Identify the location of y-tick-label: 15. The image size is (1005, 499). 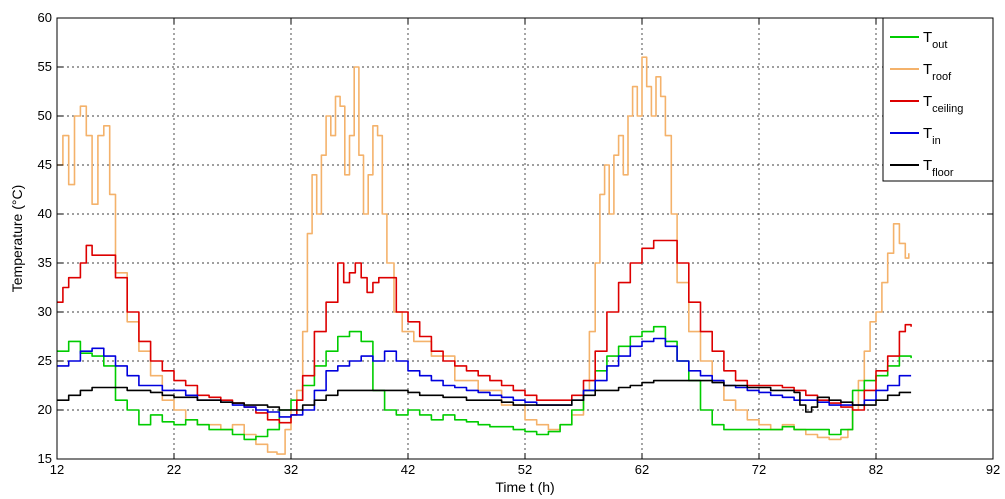
(45, 458).